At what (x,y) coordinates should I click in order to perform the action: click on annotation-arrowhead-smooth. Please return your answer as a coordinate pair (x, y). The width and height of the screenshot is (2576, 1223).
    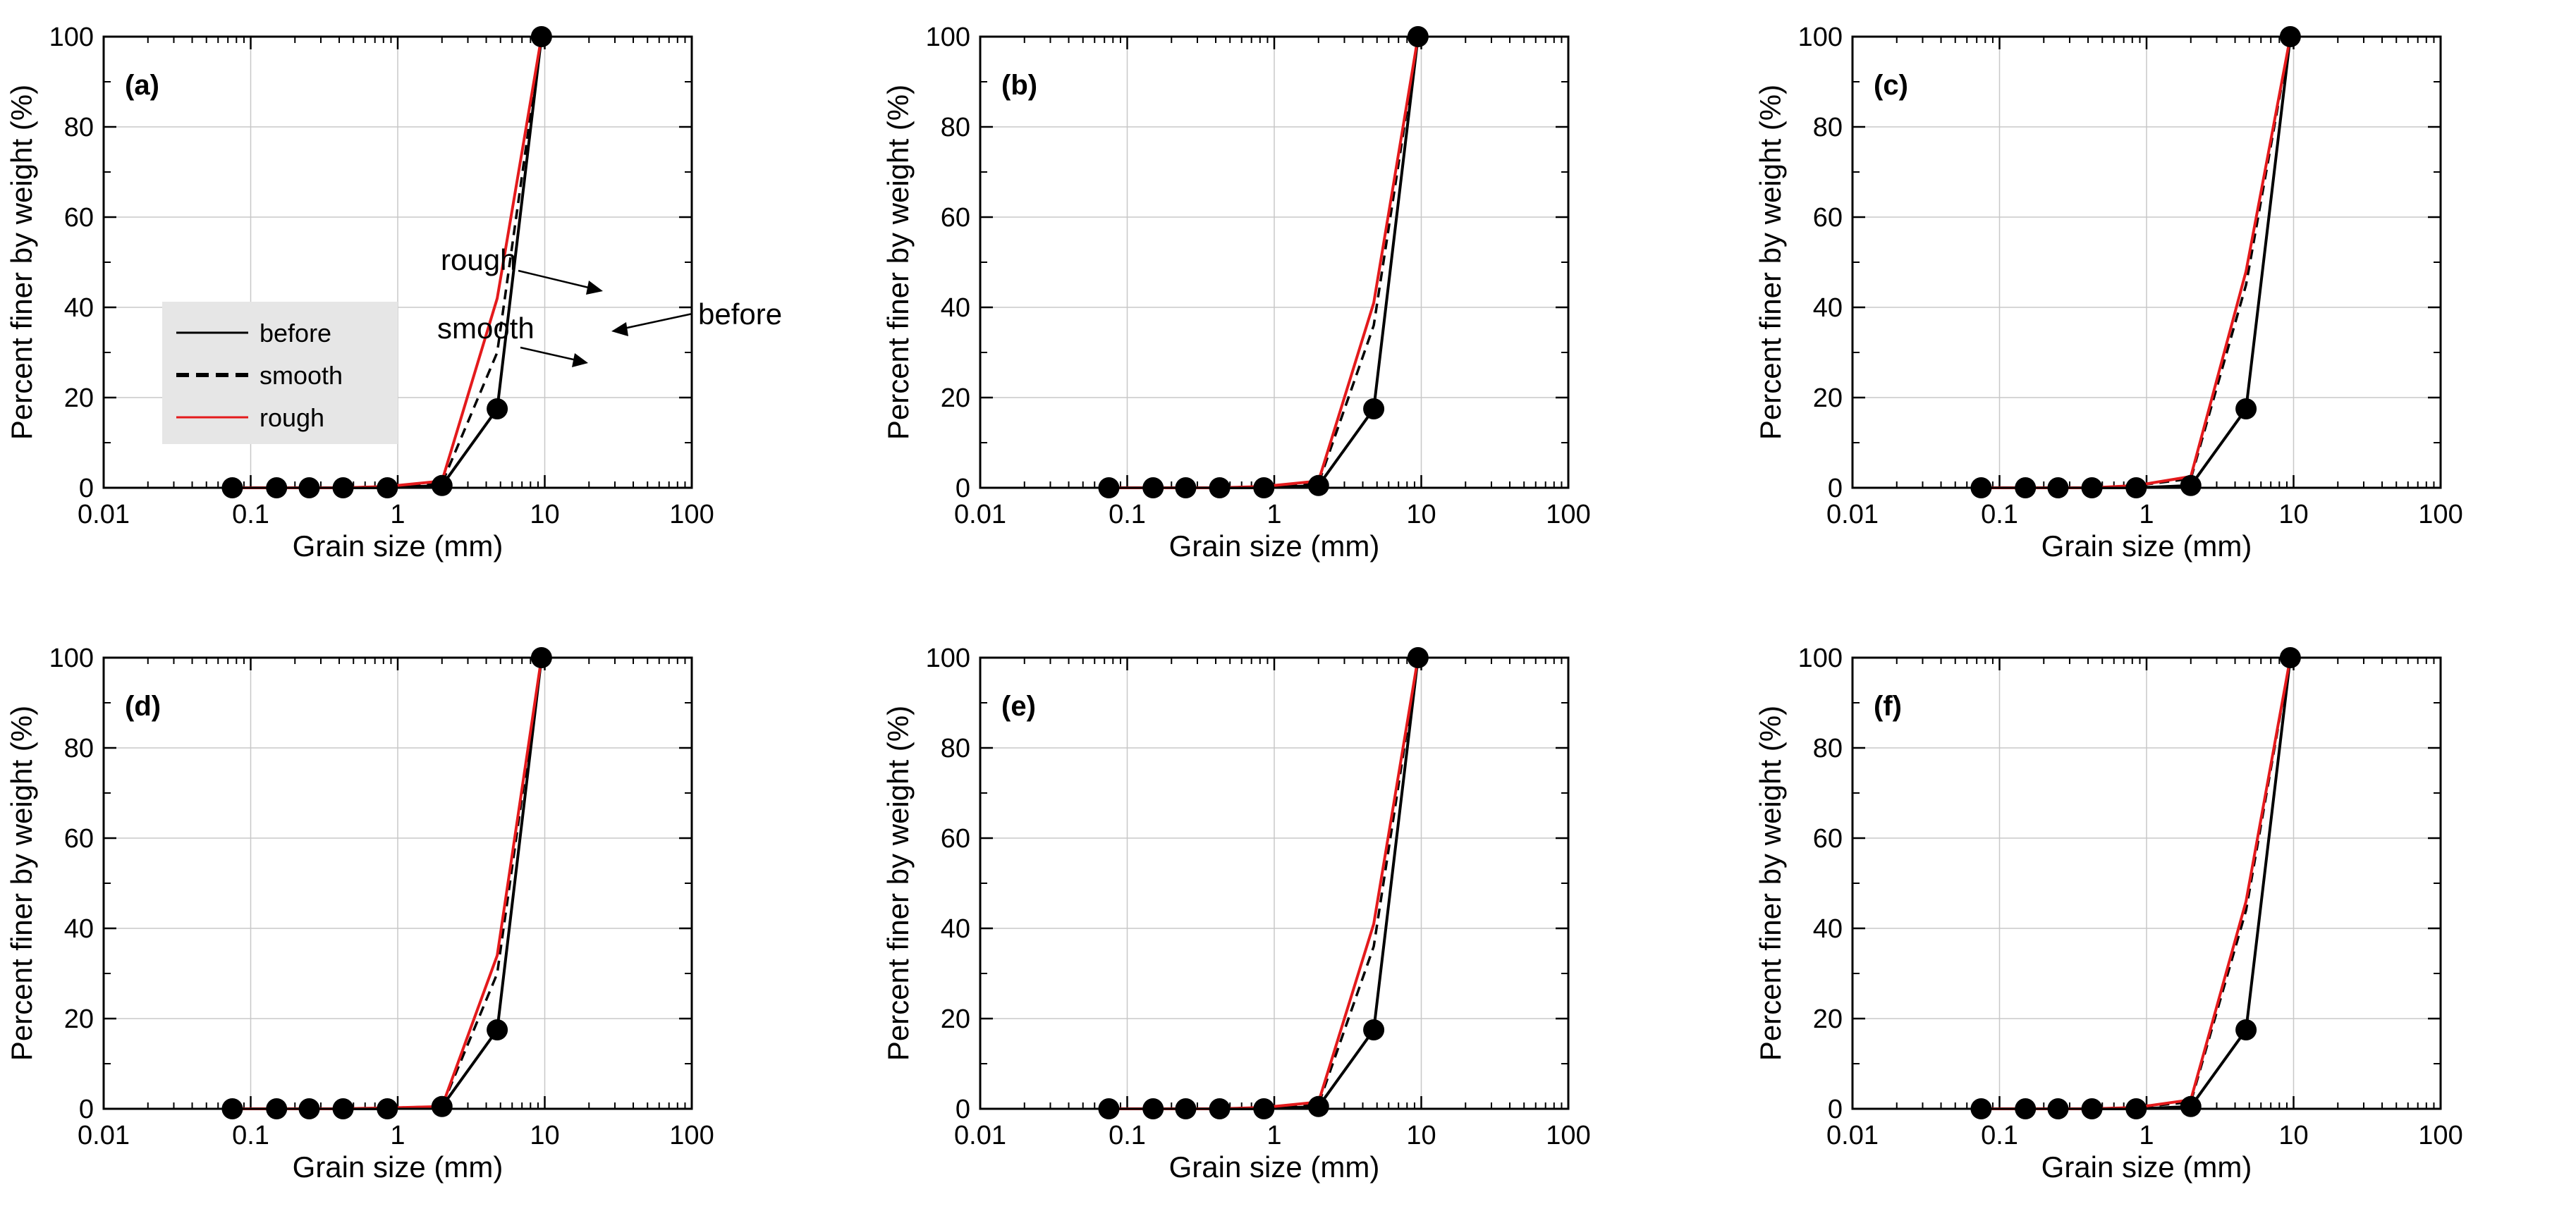
    Looking at the image, I should click on (580, 360).